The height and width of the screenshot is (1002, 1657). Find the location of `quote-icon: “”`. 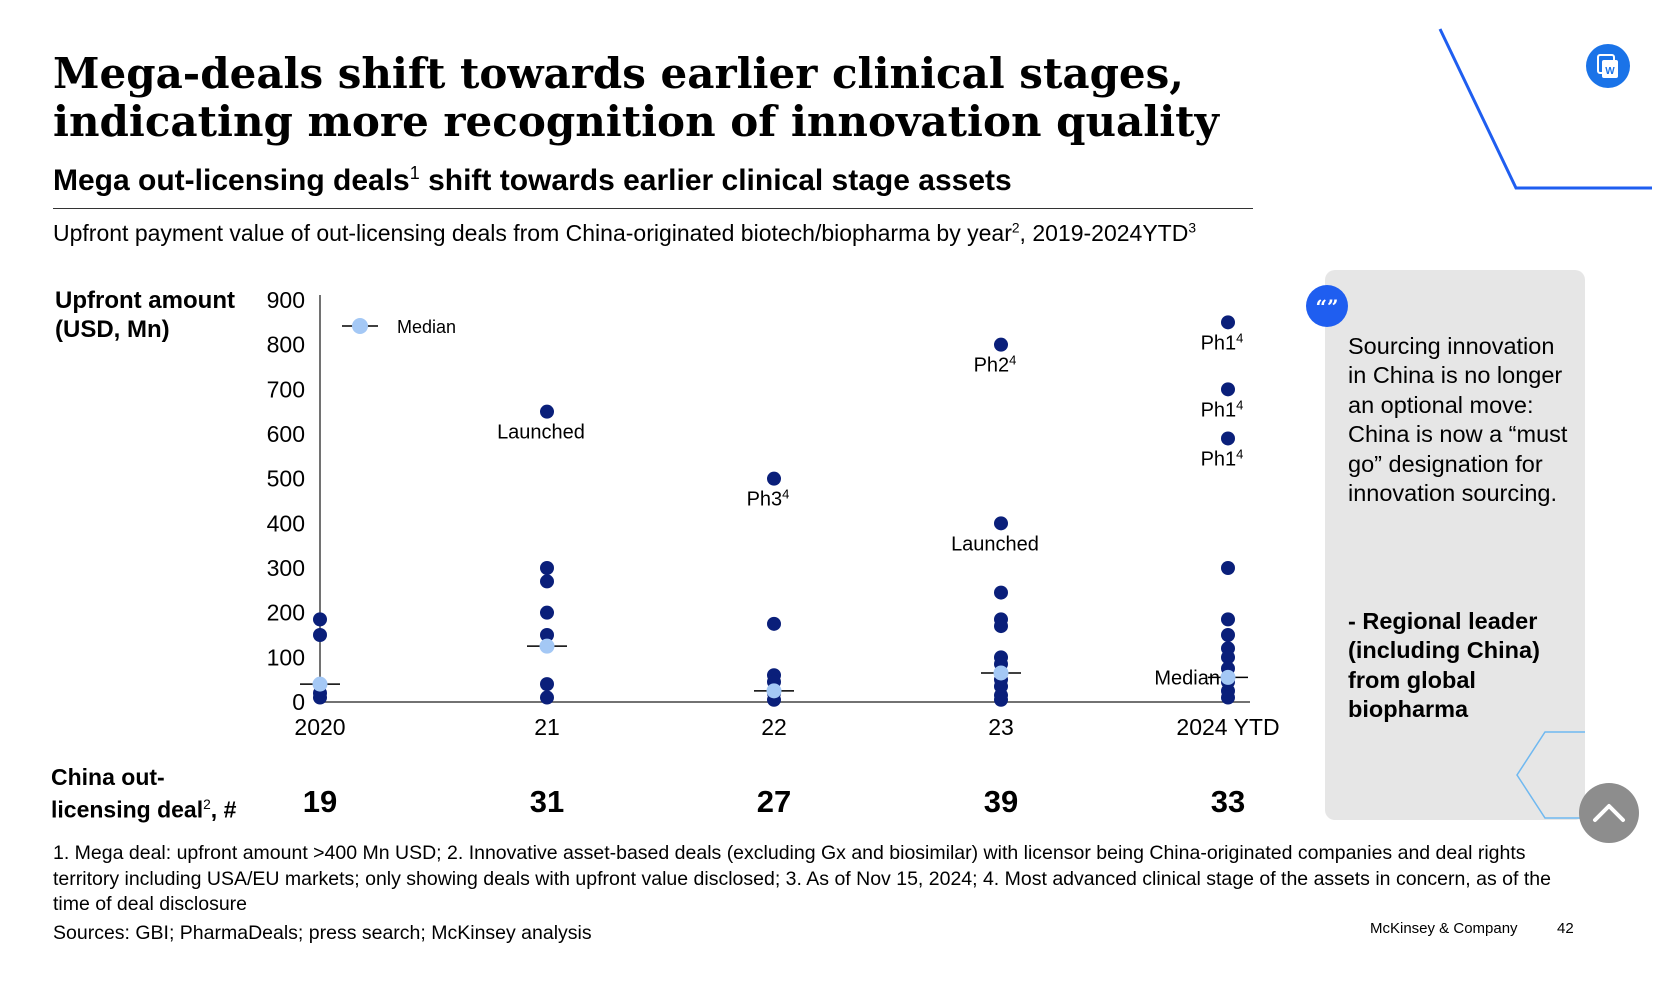

quote-icon: “” is located at coordinates (1327, 306).